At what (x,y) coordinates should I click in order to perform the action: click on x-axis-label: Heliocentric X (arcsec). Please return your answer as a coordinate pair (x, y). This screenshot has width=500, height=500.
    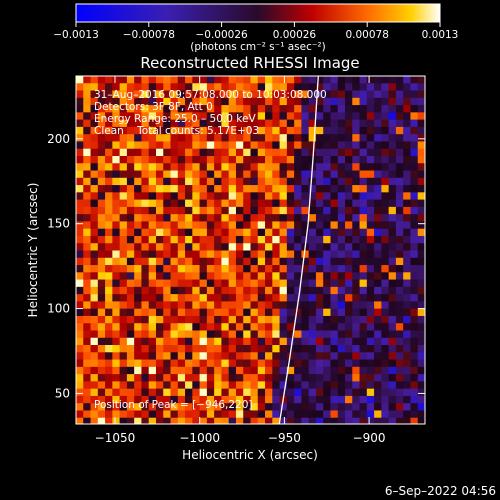
    Looking at the image, I should click on (250, 455).